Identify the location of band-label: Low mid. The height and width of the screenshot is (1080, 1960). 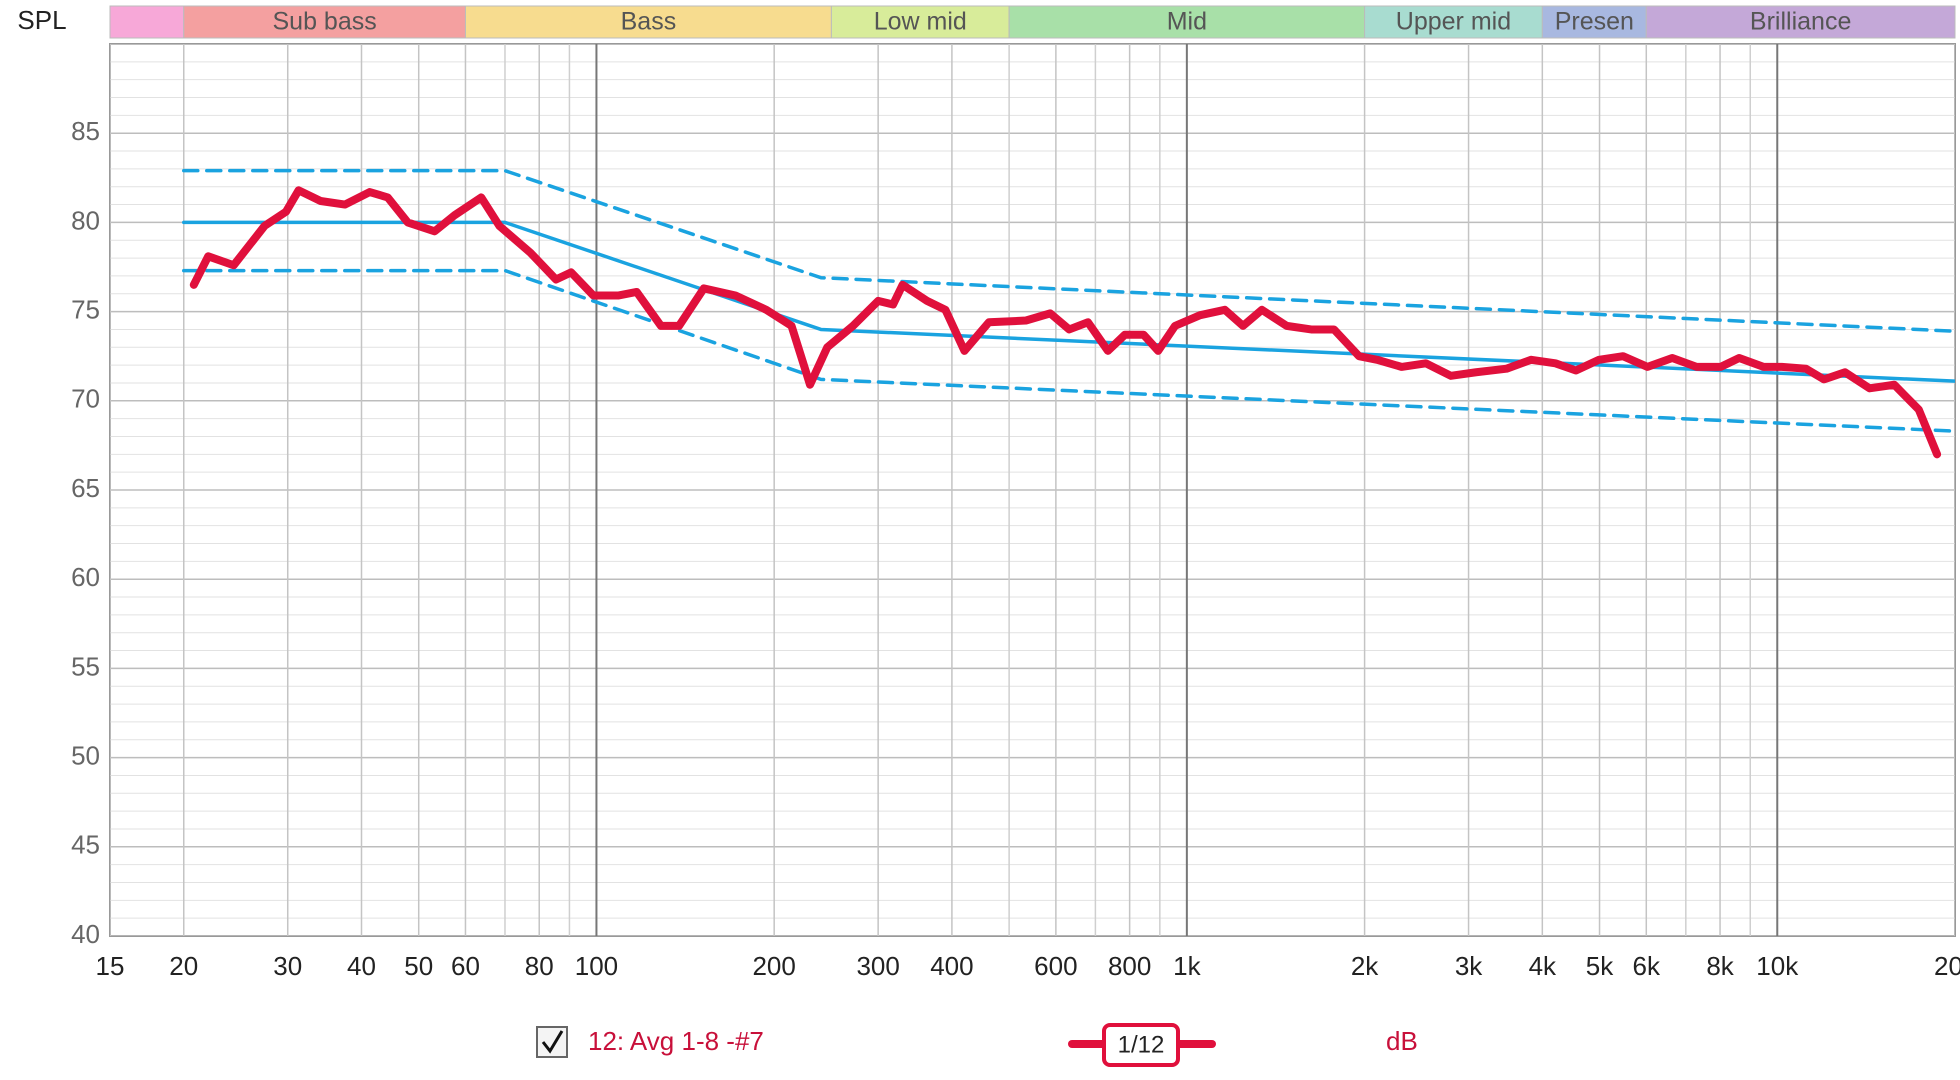
(920, 22).